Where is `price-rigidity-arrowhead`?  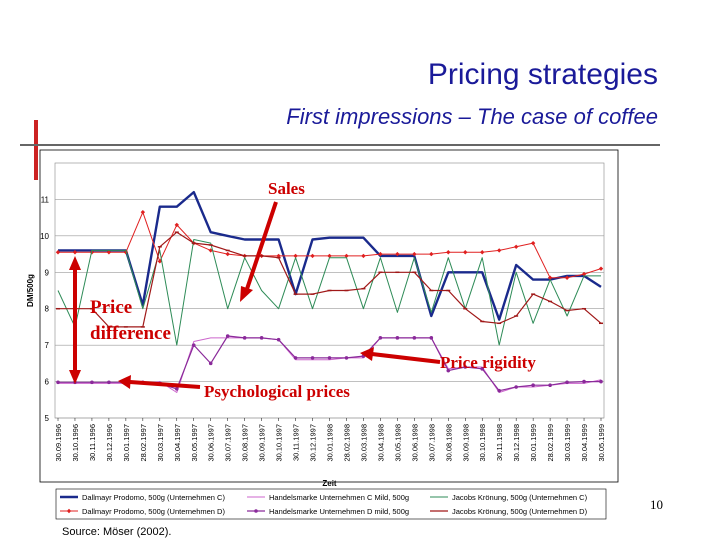
price-rigidity-arrowhead is located at coordinates (367, 354).